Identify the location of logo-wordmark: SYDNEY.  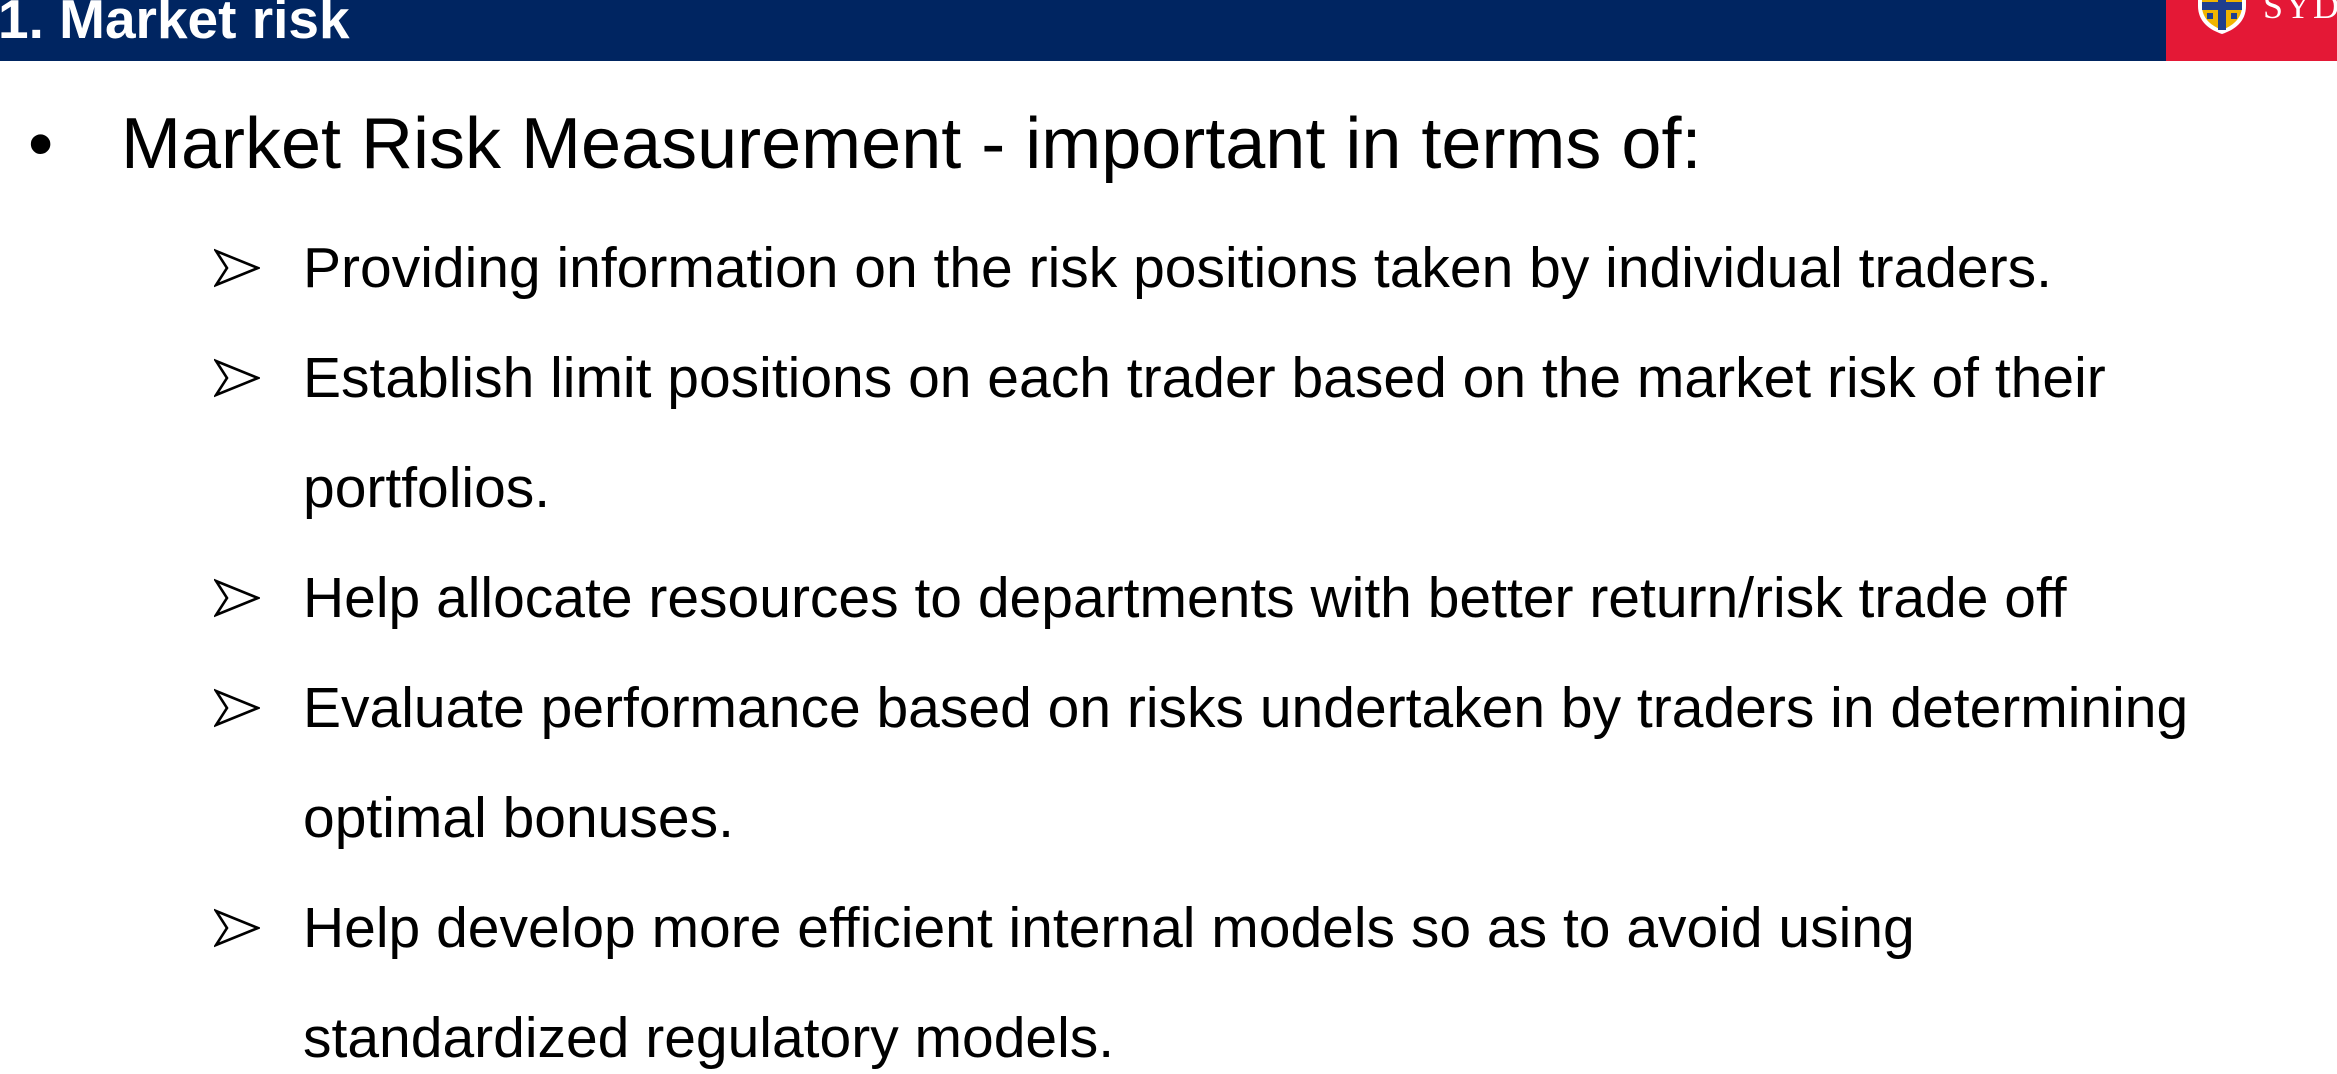
(2300, 13).